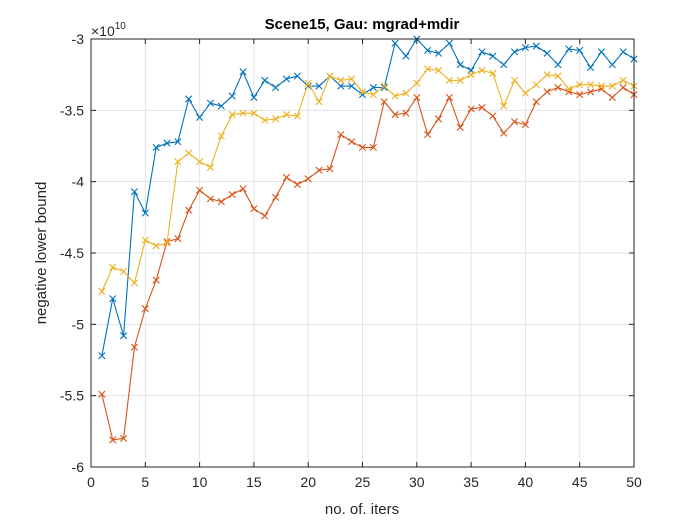  Describe the element at coordinates (91, 482) in the screenshot. I see `x-tick-label: 0` at that location.